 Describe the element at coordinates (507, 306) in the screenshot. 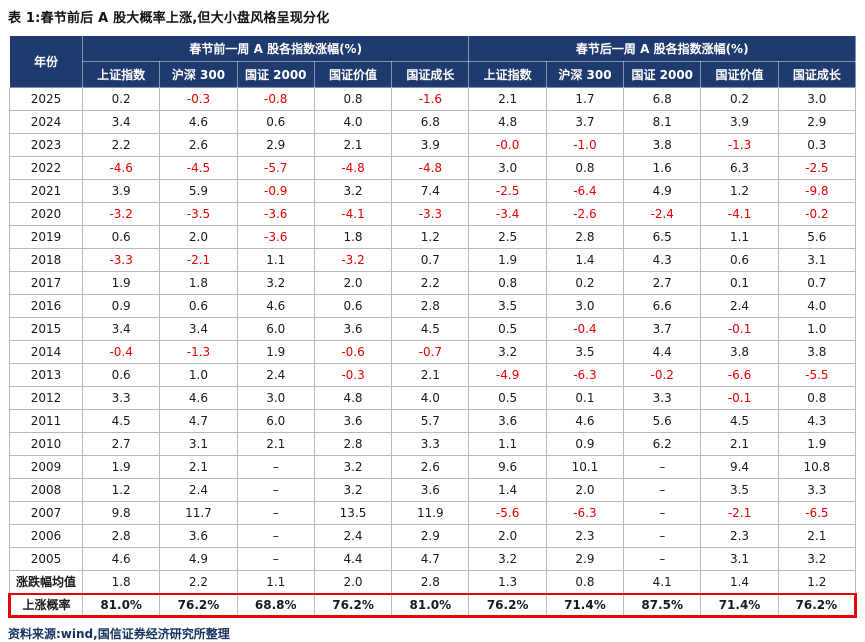

I see `value-cell: 3.5` at that location.